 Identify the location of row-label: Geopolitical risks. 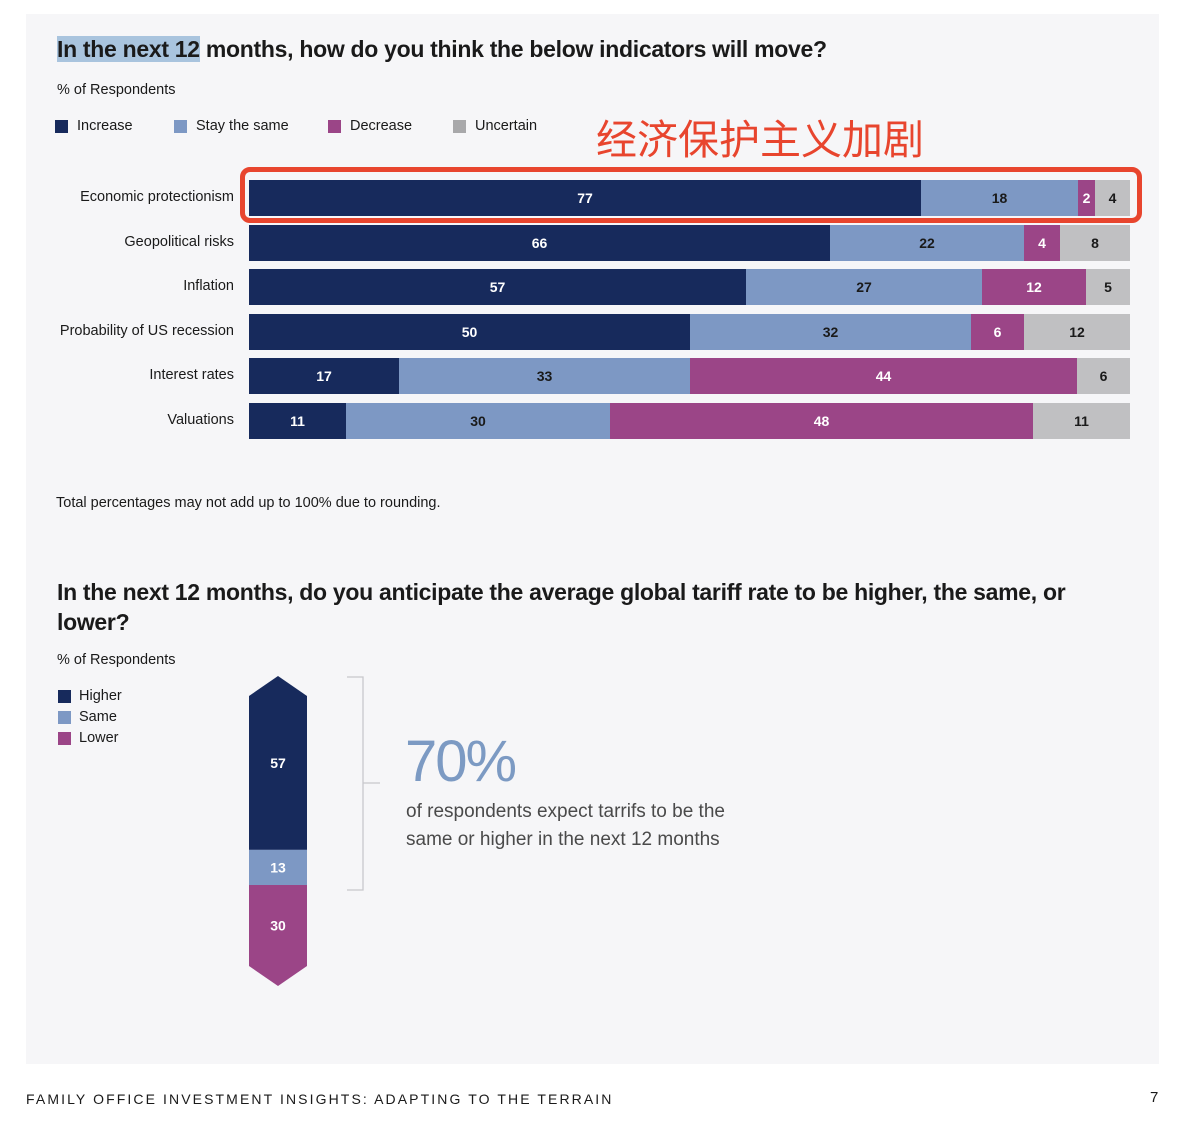
(179, 241).